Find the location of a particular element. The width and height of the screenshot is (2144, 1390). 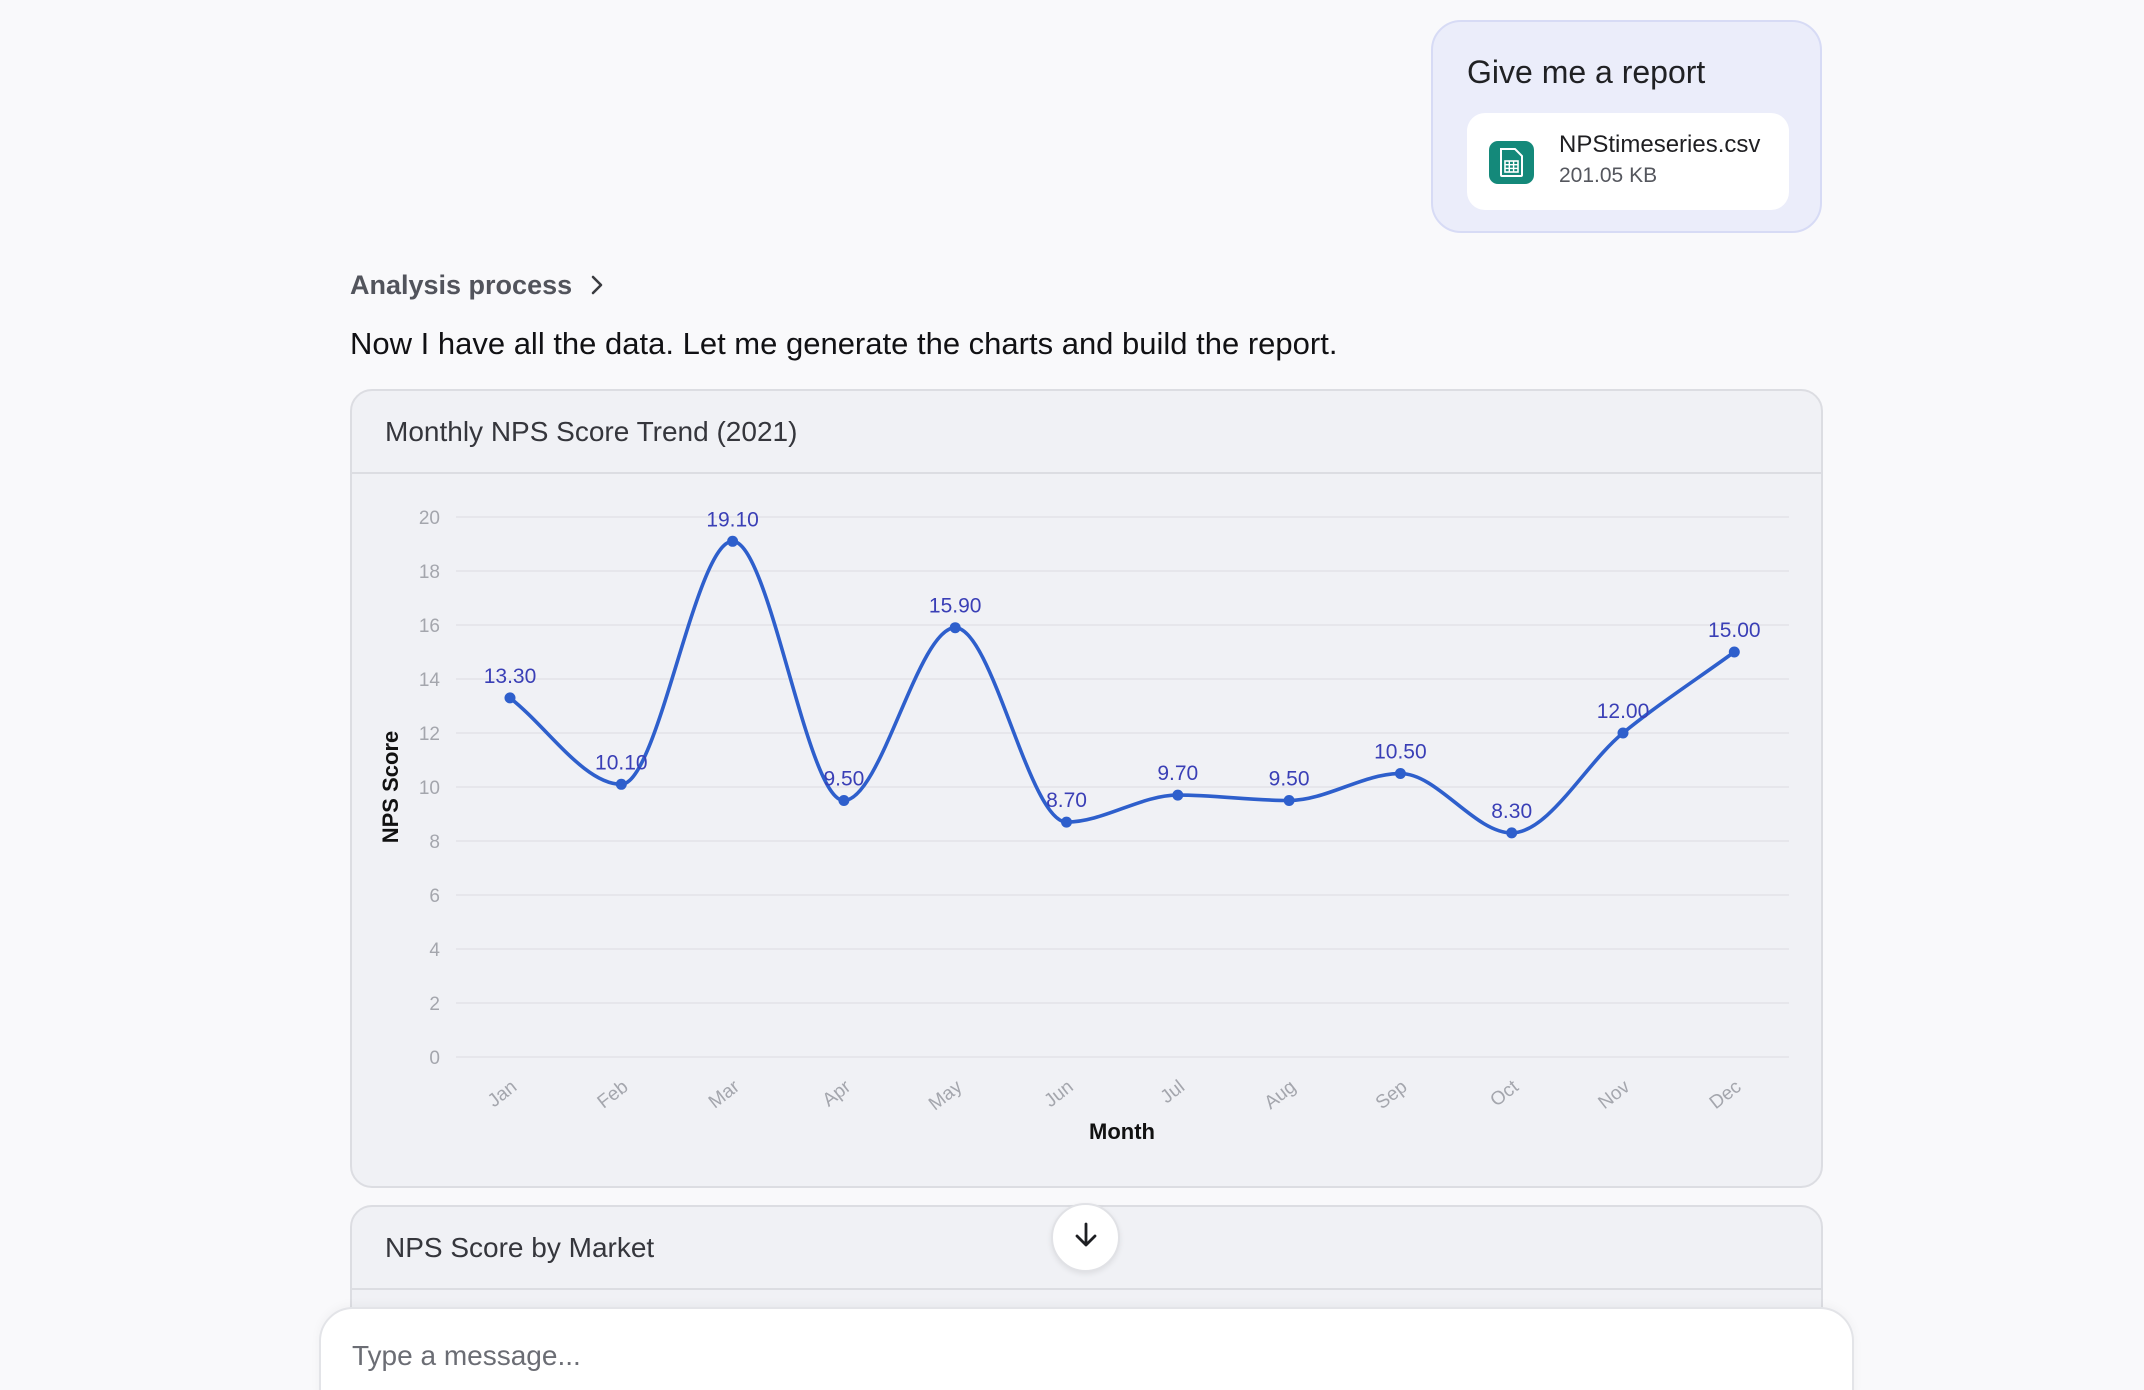

arrow-down-icon is located at coordinates (1086, 1237).